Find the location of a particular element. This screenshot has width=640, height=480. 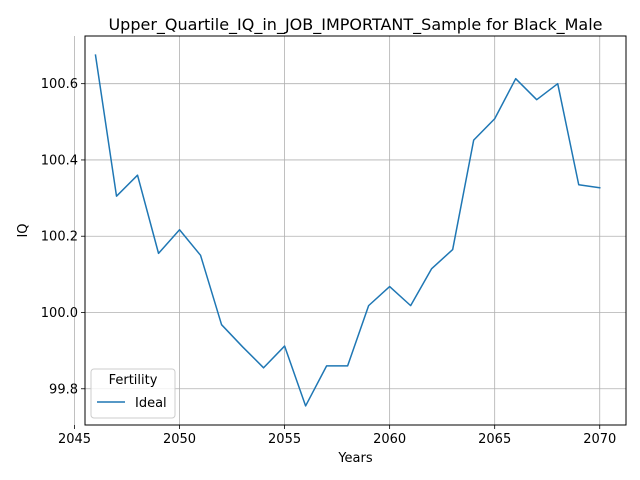

legend: Fertility Ideal is located at coordinates (133, 393).